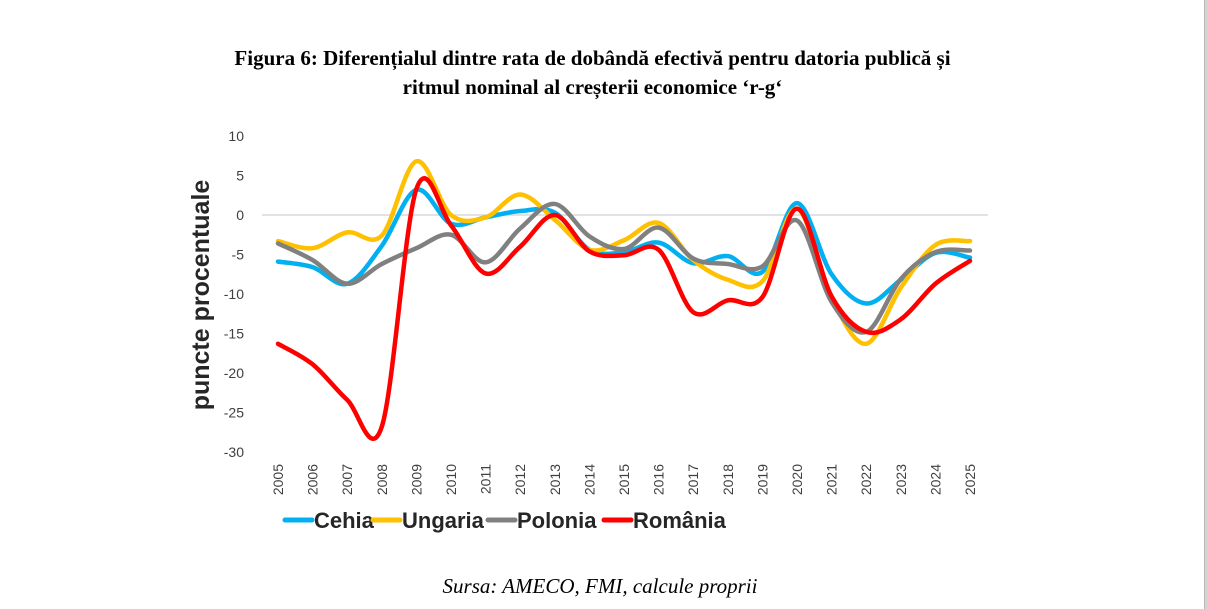 The image size is (1207, 609). I want to click on x-tick-label: 2019, so click(762, 479).